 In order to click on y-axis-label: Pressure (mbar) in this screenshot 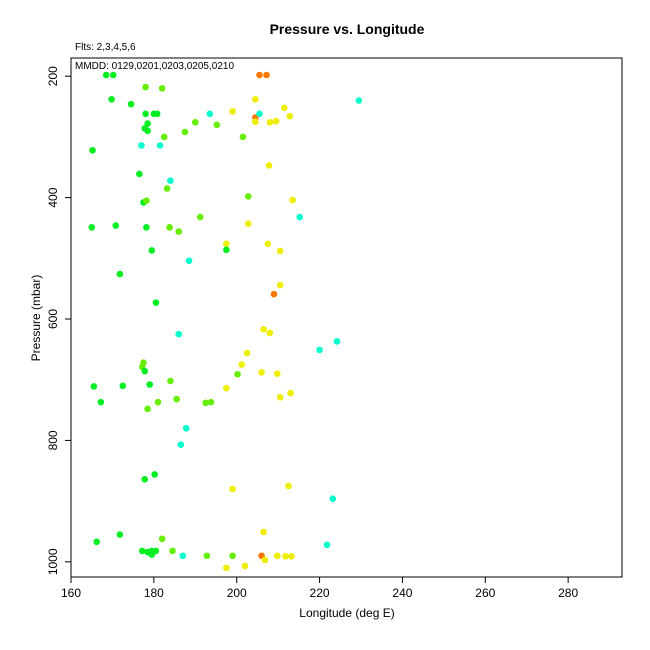, I will do `click(36, 318)`.